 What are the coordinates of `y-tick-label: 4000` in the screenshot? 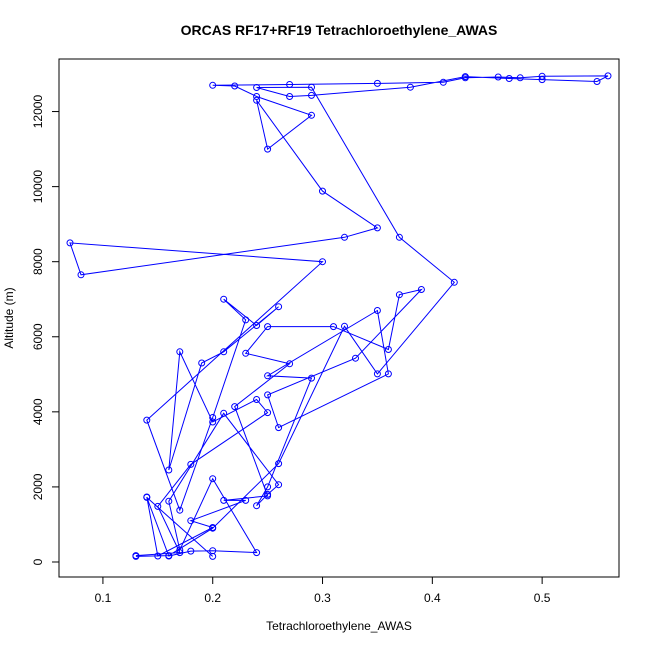 It's located at (38, 411).